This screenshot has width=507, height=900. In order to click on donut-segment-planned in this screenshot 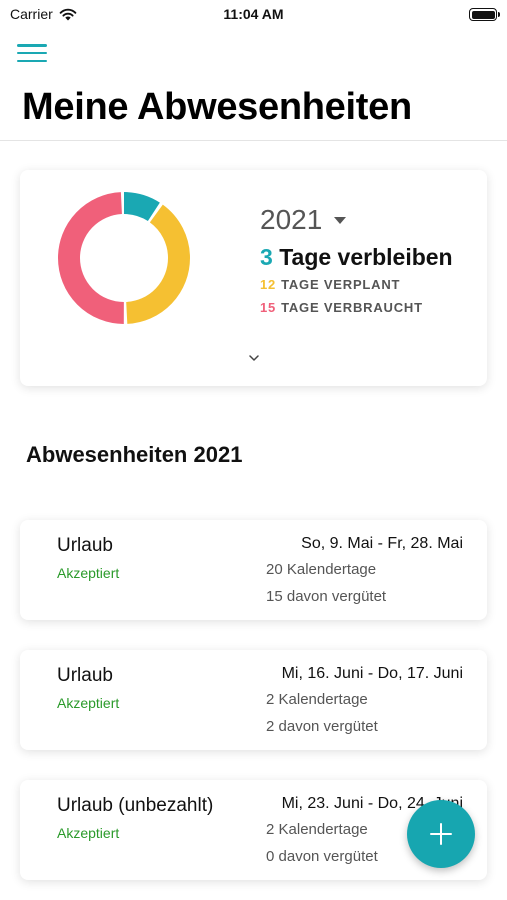, I will do `click(124, 258)`.